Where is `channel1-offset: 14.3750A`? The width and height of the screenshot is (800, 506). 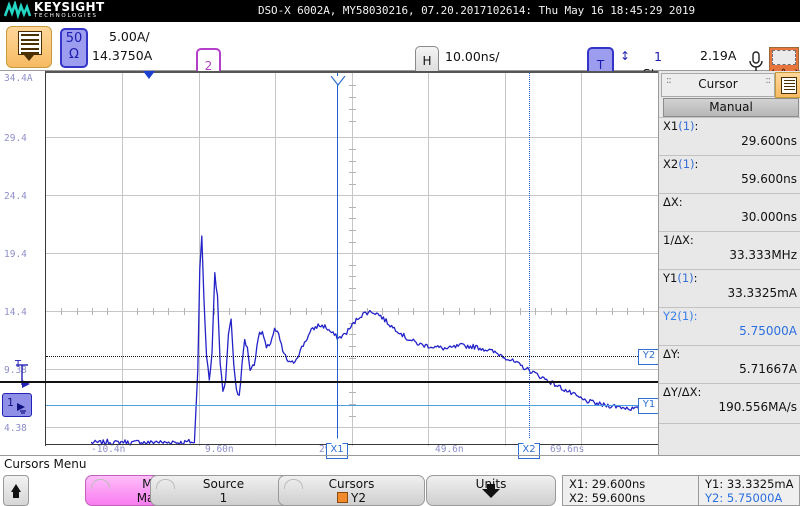 channel1-offset: 14.3750A is located at coordinates (122, 55).